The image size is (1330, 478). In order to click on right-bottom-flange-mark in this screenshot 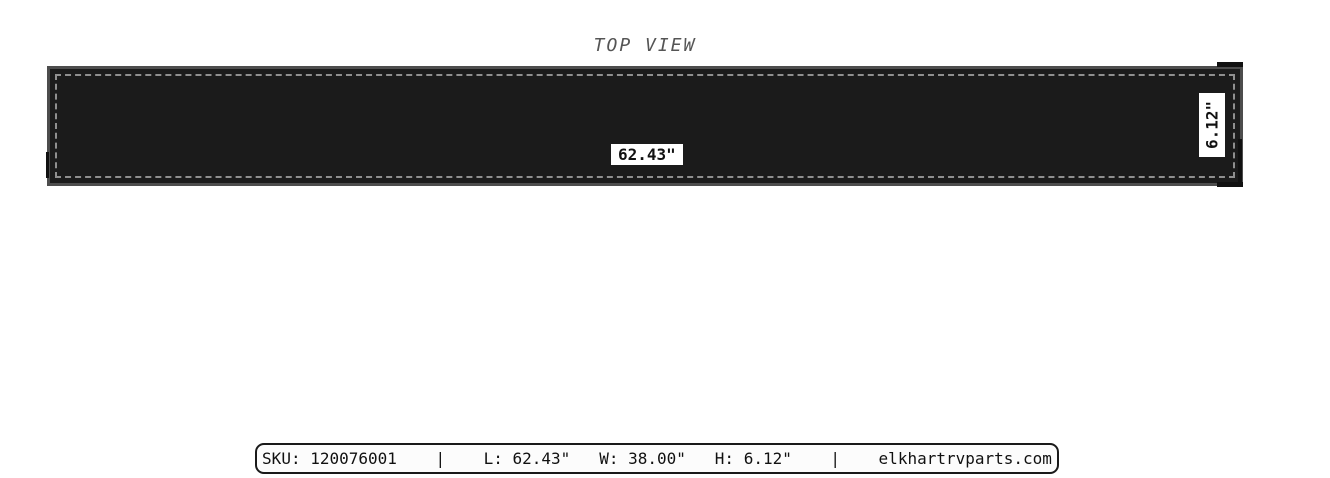, I will do `click(1230, 184)`.